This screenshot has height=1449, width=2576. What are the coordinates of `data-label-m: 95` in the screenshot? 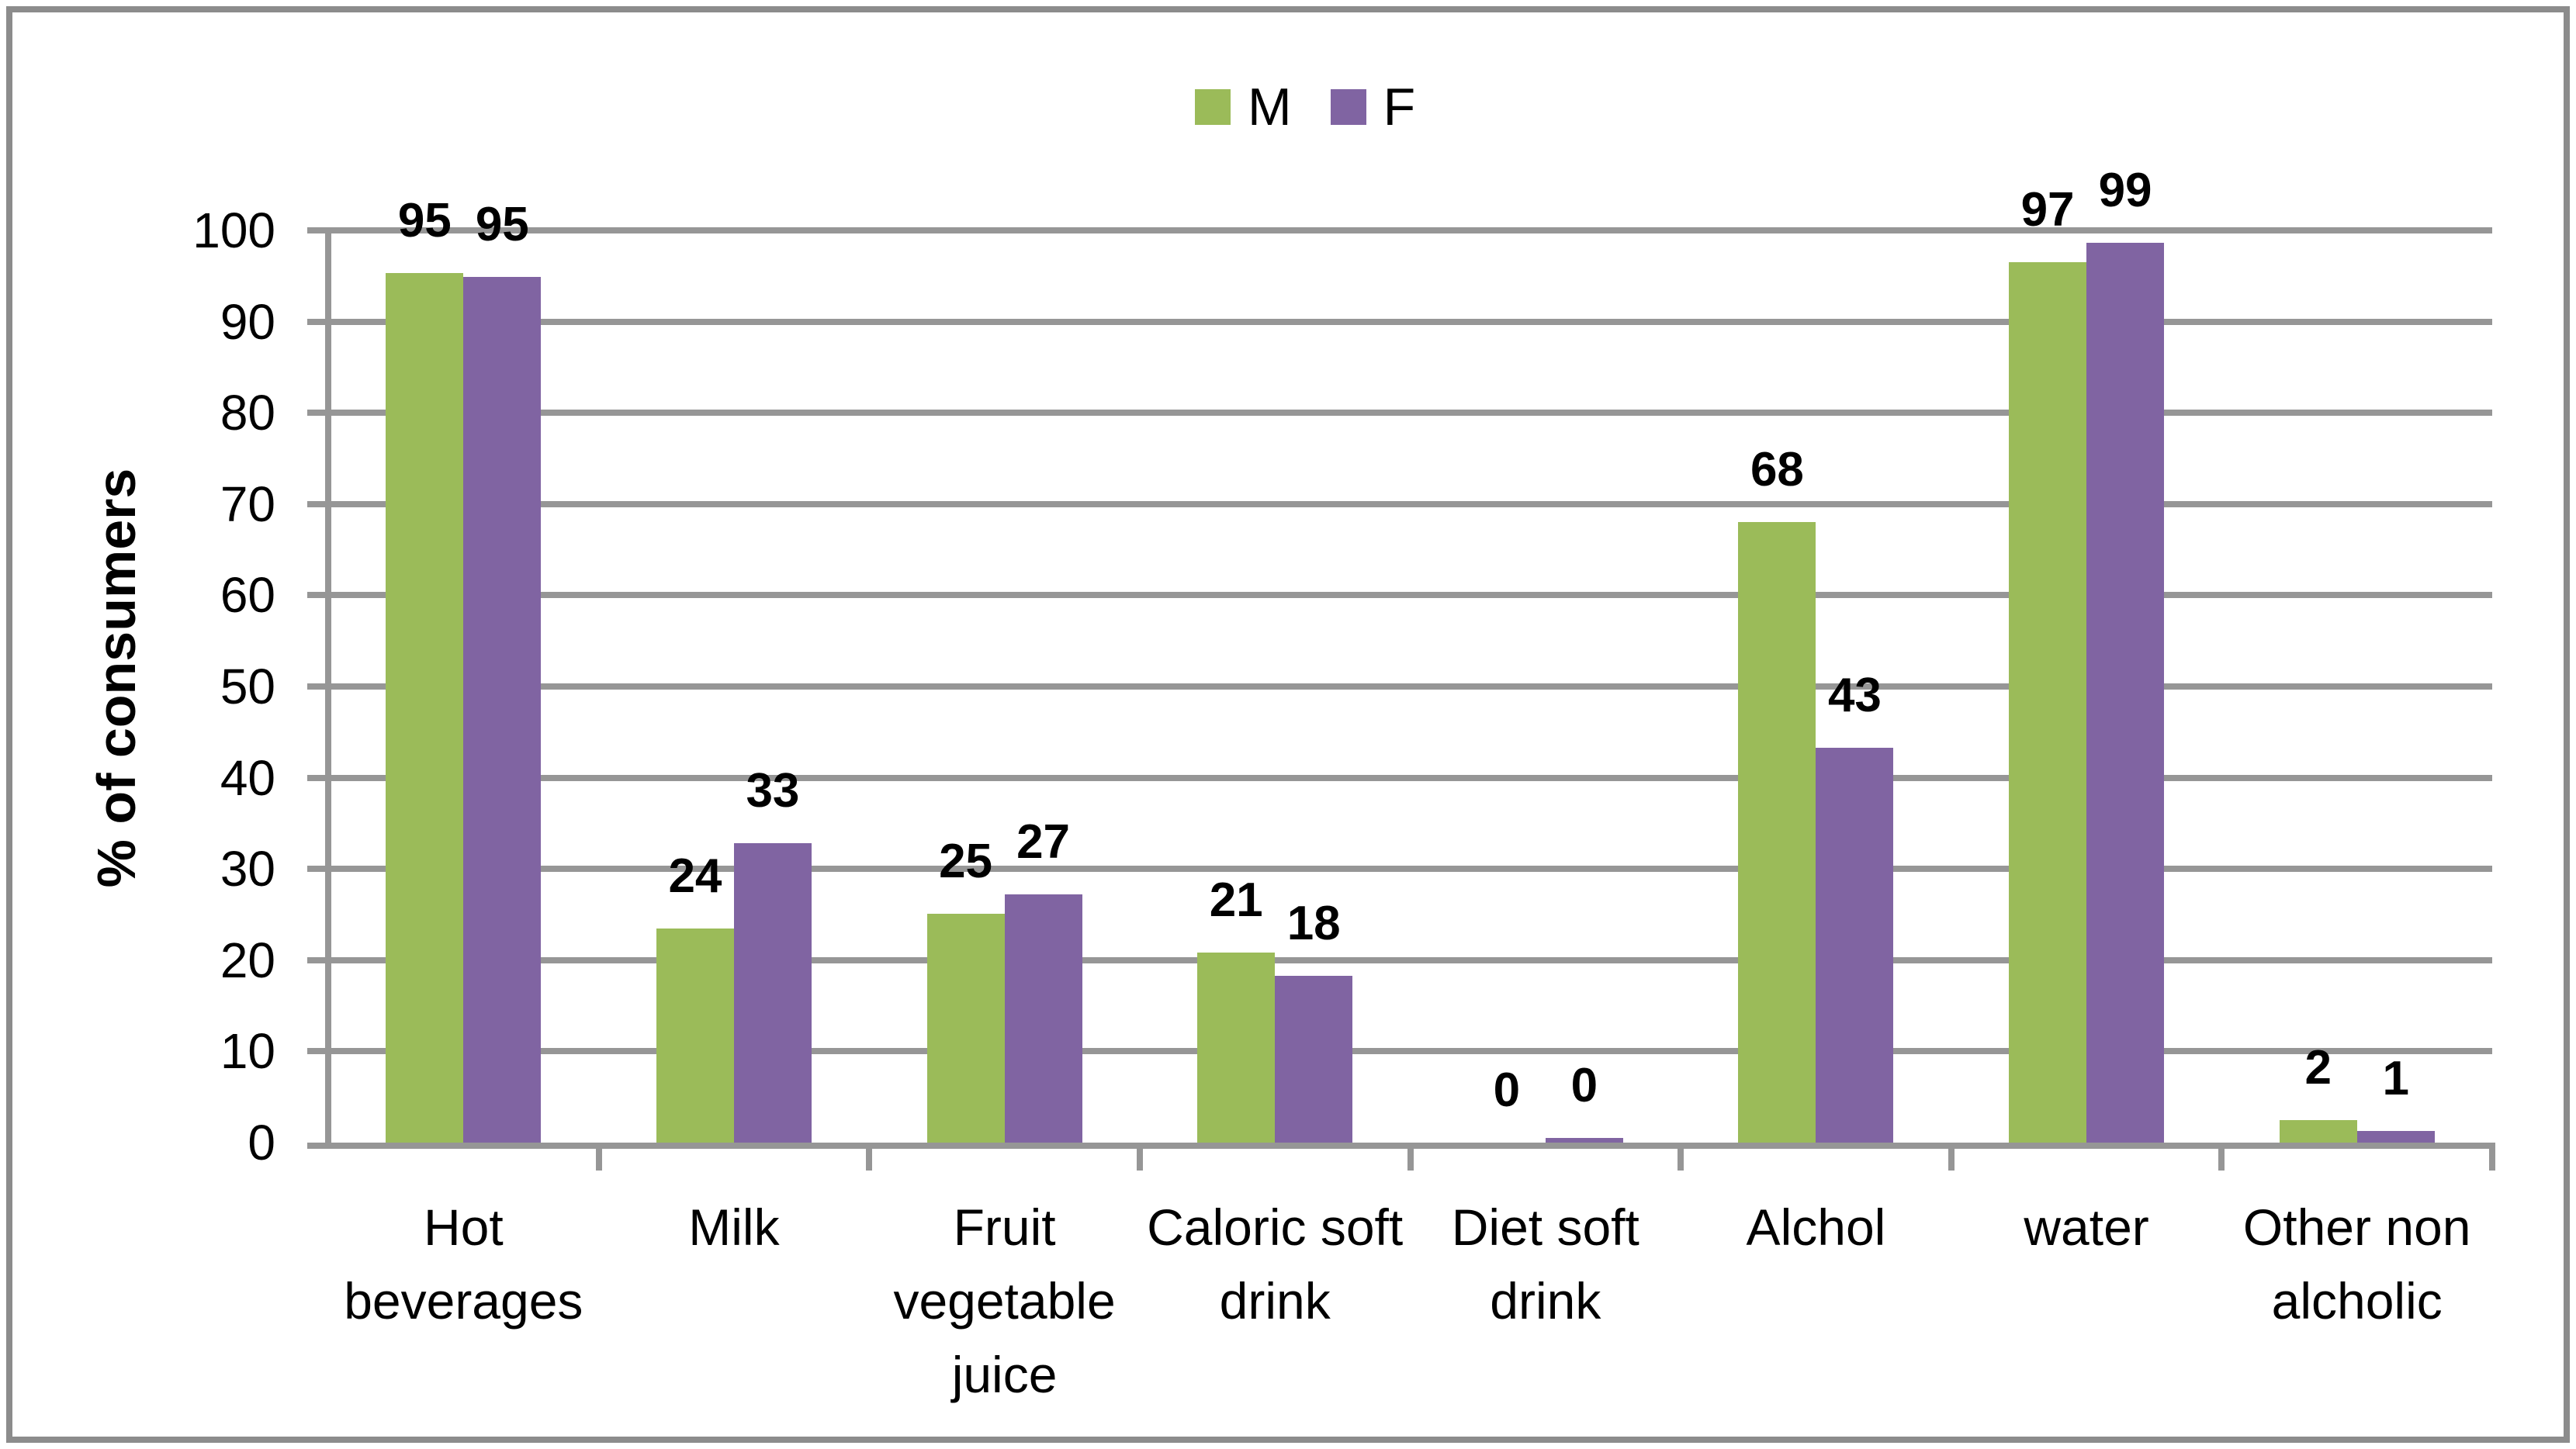 It's located at (424, 221).